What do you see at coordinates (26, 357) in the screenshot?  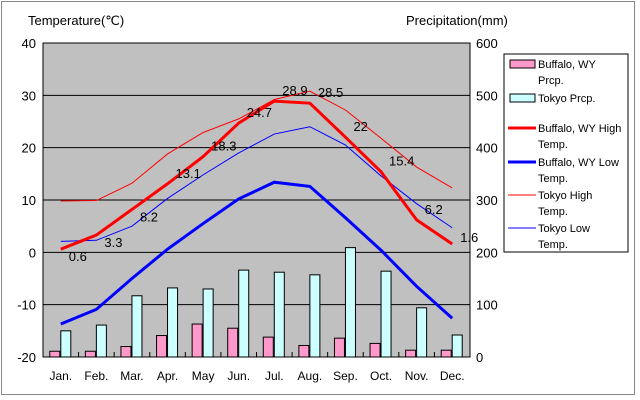 I see `y-left-tick-label: -20` at bounding box center [26, 357].